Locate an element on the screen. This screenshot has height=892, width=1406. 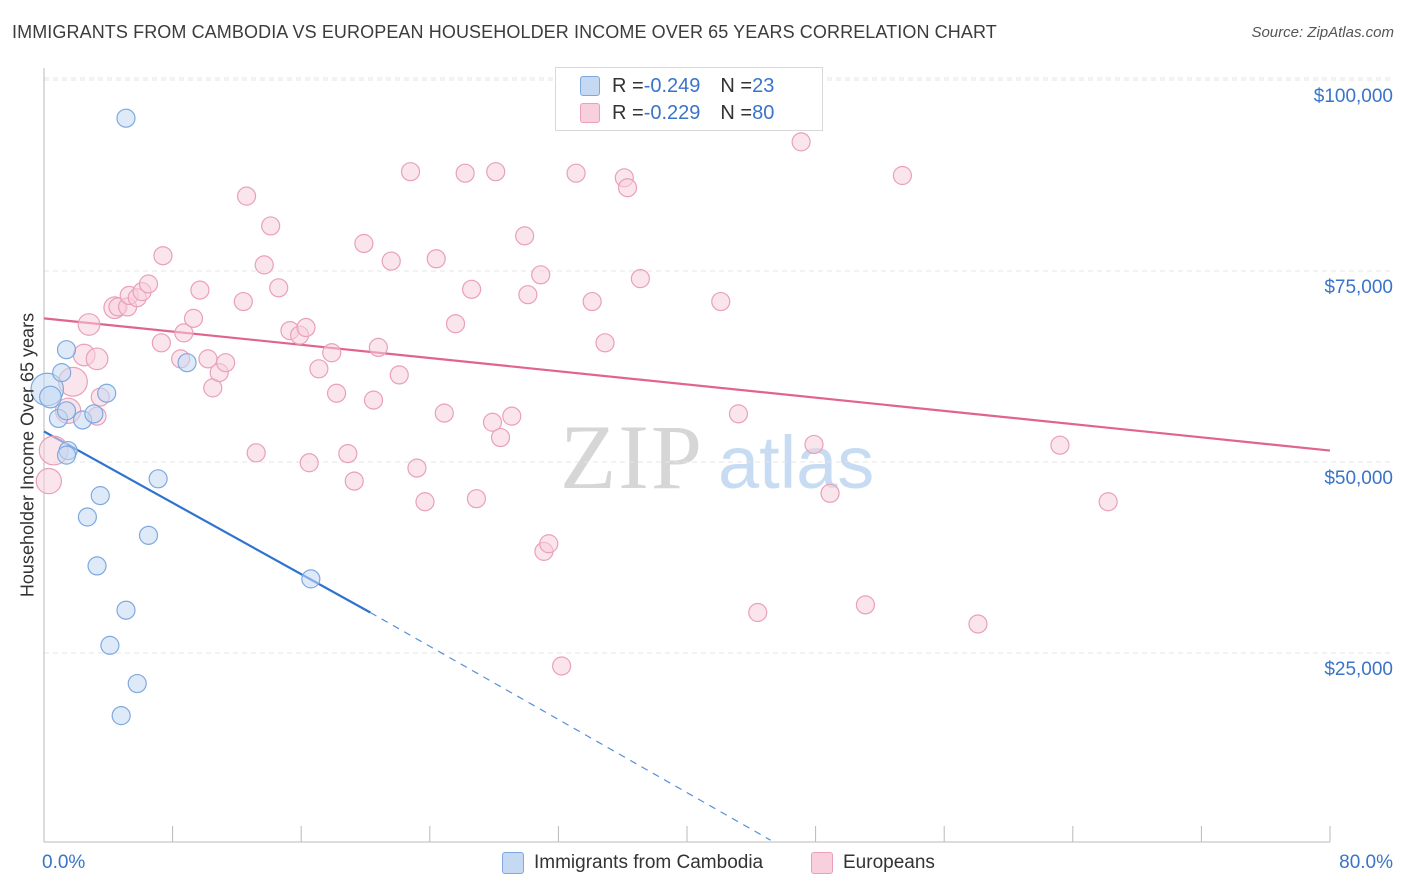
y-tick-label: $25,000 is located at coordinates (1358, 669).